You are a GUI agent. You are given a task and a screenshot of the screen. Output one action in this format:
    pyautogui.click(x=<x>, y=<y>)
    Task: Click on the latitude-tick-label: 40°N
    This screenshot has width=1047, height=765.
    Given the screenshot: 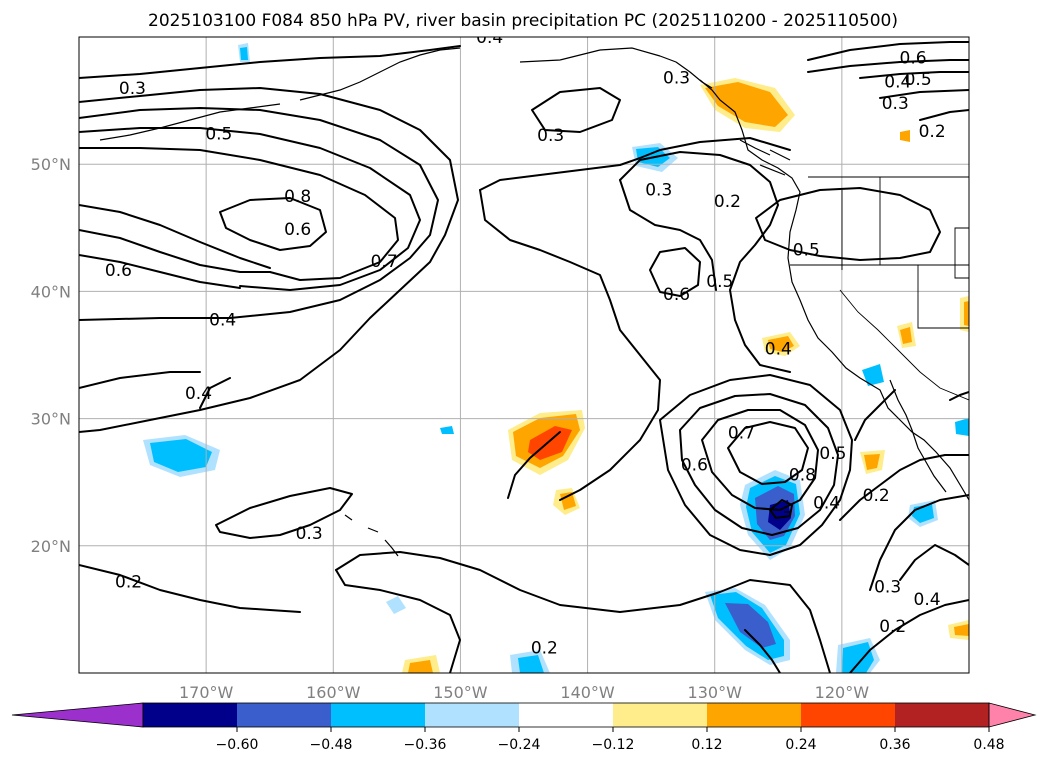 What is the action you would take?
    pyautogui.click(x=51, y=291)
    